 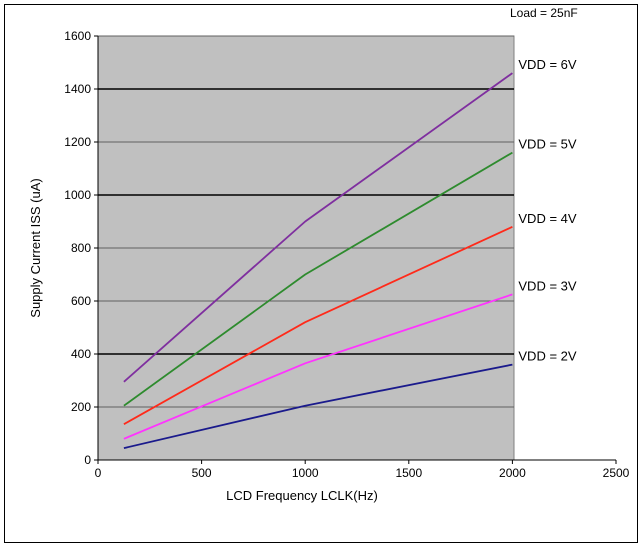 What do you see at coordinates (547, 210) in the screenshot?
I see `series-labels: VDD = 6V VDD = 5V VDD = 4V VDD = 3V VDD = 2V` at bounding box center [547, 210].